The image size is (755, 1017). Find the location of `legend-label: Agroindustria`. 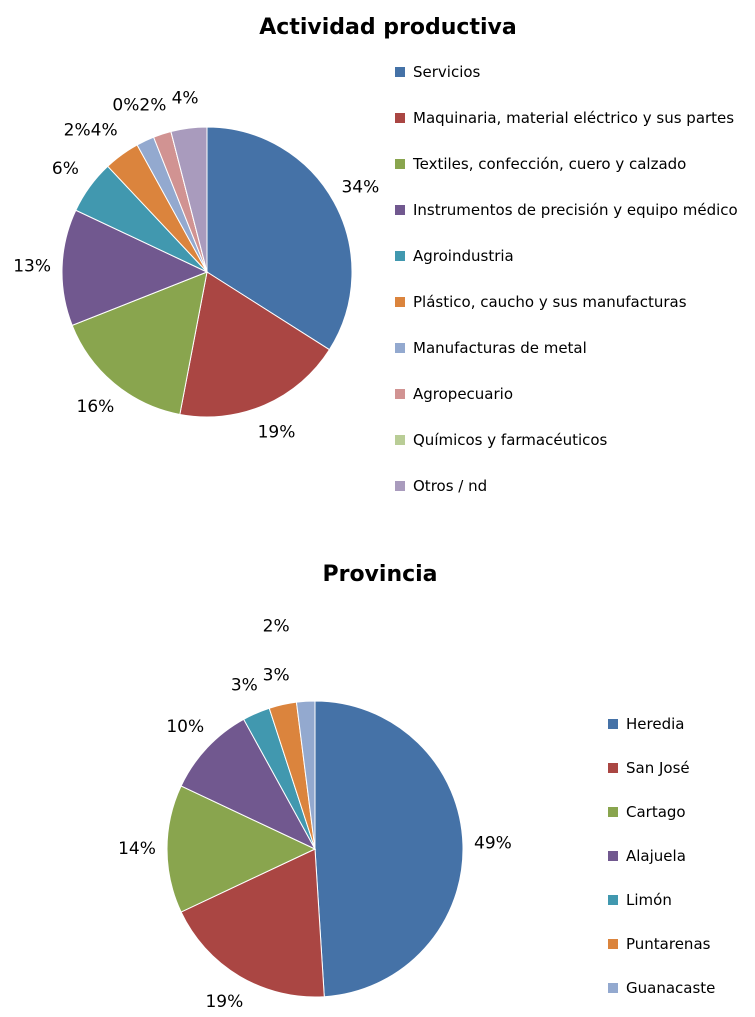

legend-label: Agroindustria is located at coordinates (463, 256).